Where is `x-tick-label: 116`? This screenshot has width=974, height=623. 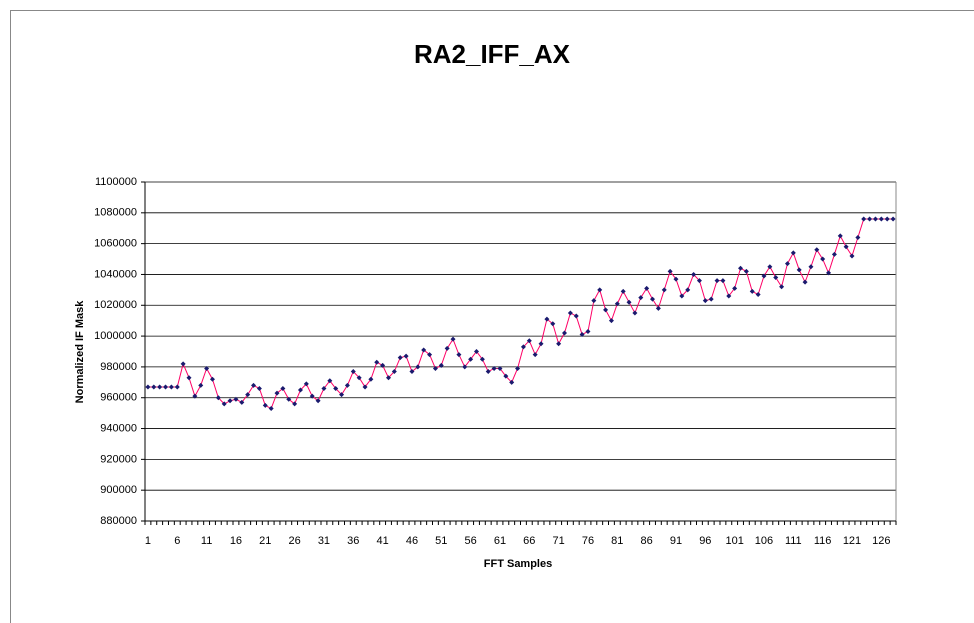
x-tick-label: 116 is located at coordinates (823, 541).